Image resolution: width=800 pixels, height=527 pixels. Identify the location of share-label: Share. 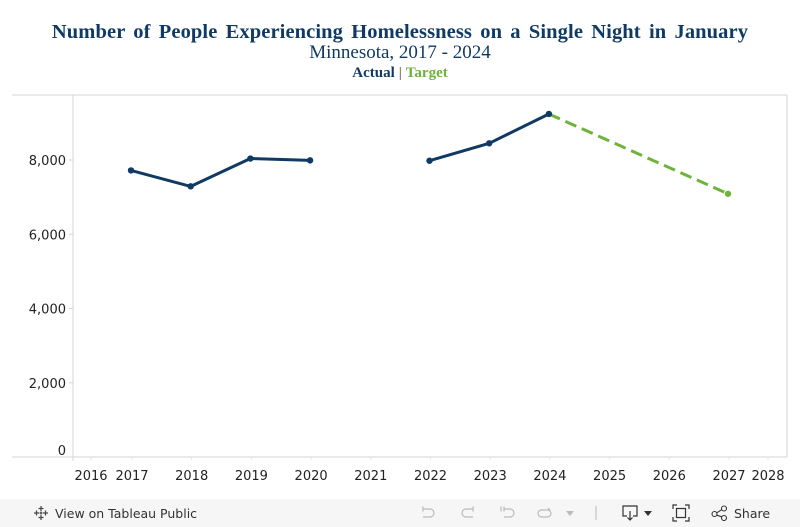
(752, 513).